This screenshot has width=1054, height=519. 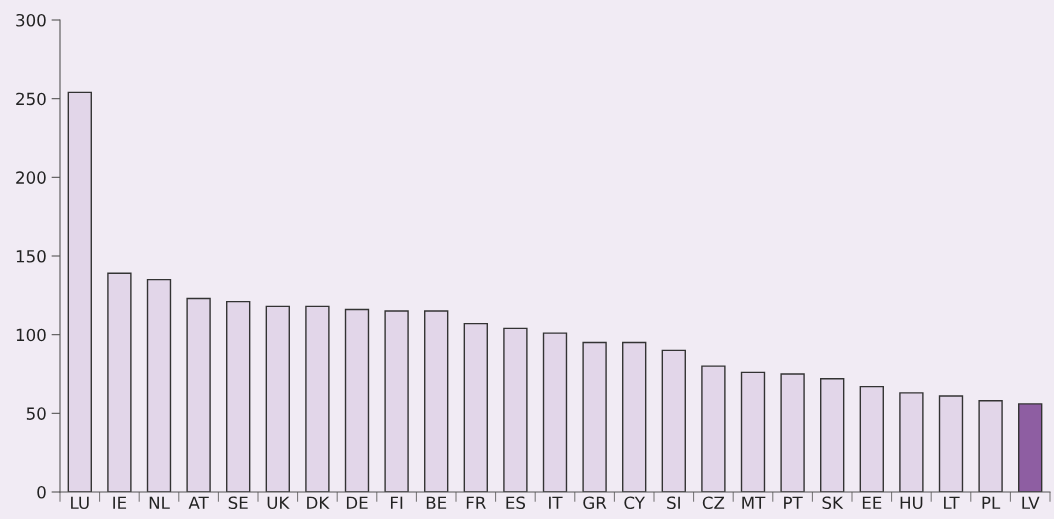 I want to click on x-tick-label: IE, so click(x=120, y=502).